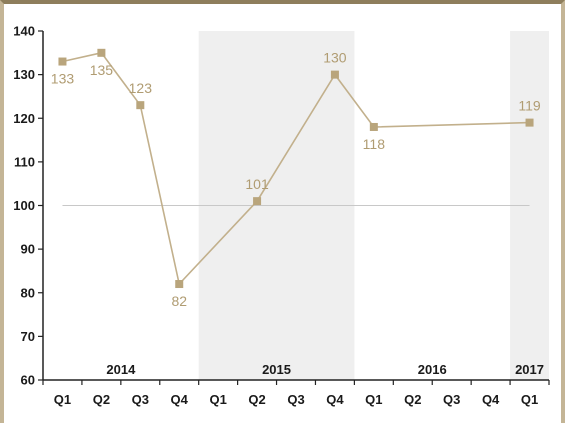 The width and height of the screenshot is (565, 423). What do you see at coordinates (179, 301) in the screenshot?
I see `data-label: 82` at bounding box center [179, 301].